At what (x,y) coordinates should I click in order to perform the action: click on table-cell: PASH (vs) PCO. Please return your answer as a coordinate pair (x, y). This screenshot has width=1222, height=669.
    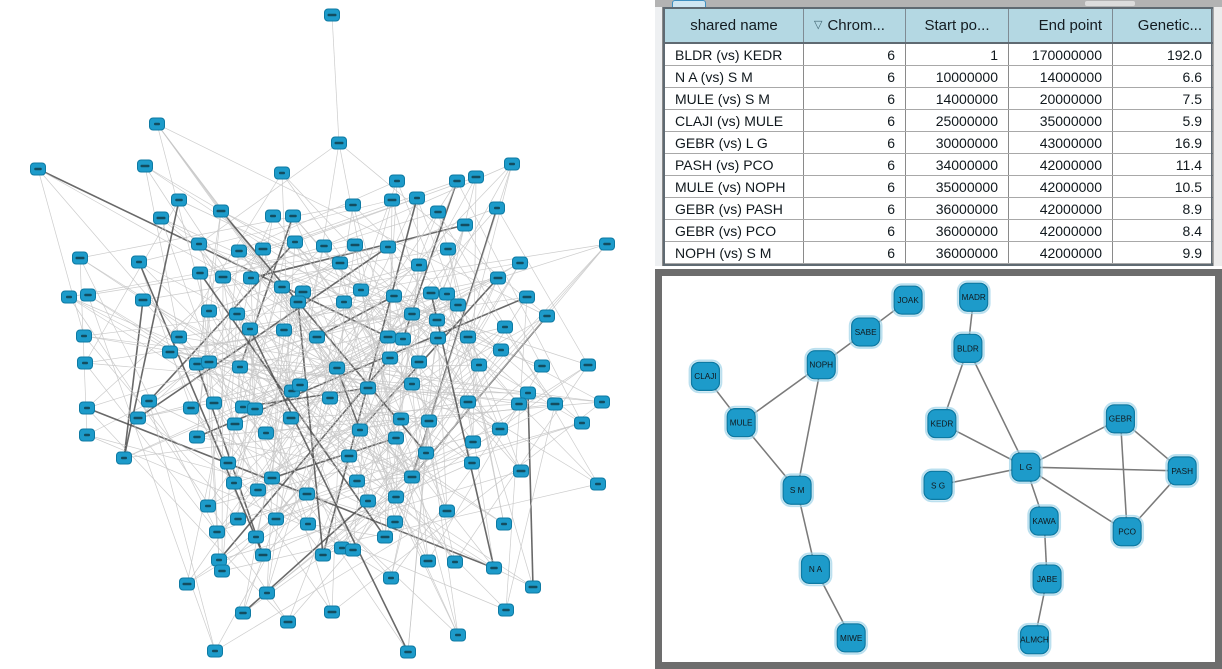
    Looking at the image, I should click on (734, 164).